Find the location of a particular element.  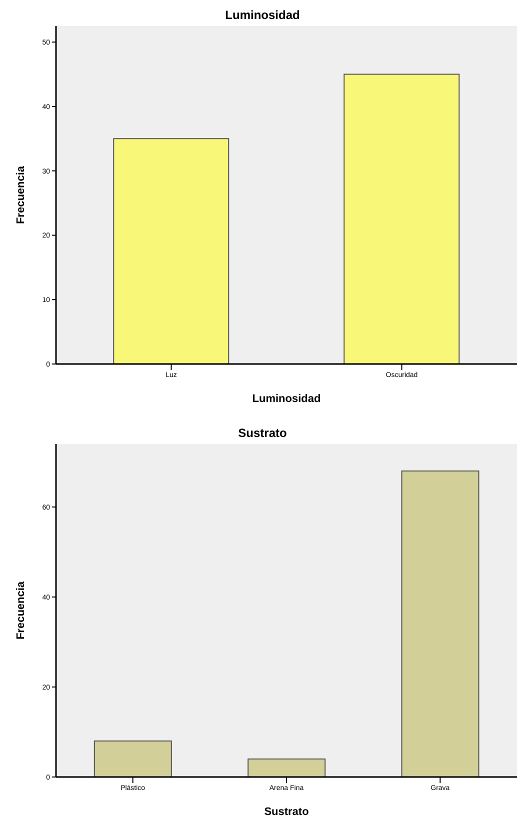

chart-title: Luminosidad is located at coordinates (262, 16).